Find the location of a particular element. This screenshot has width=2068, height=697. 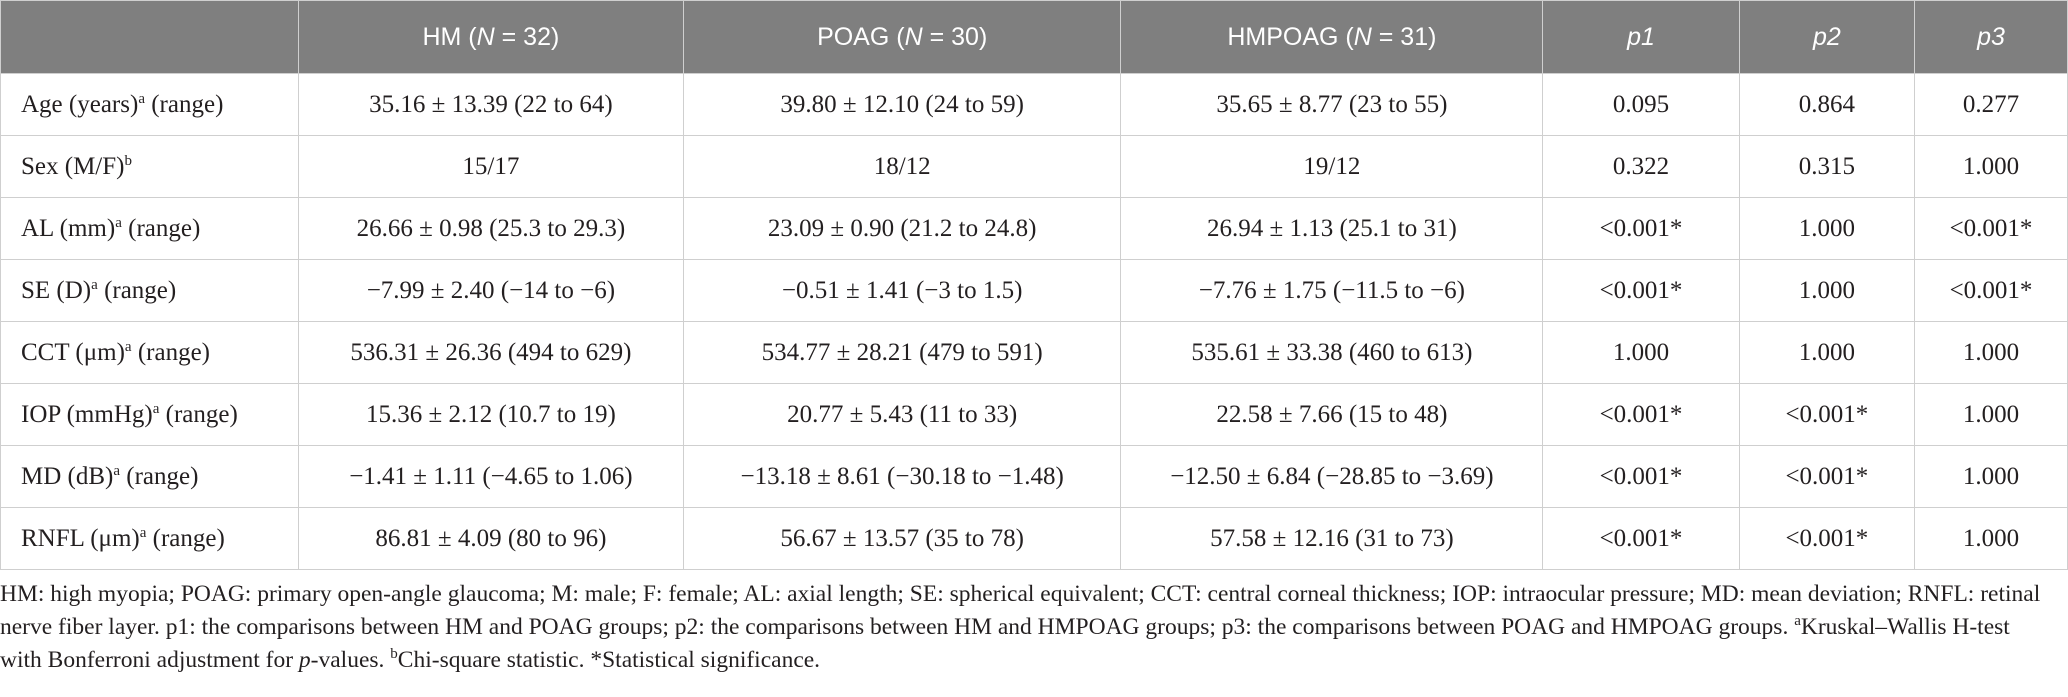

column-header-pre: HM ( is located at coordinates (449, 36).